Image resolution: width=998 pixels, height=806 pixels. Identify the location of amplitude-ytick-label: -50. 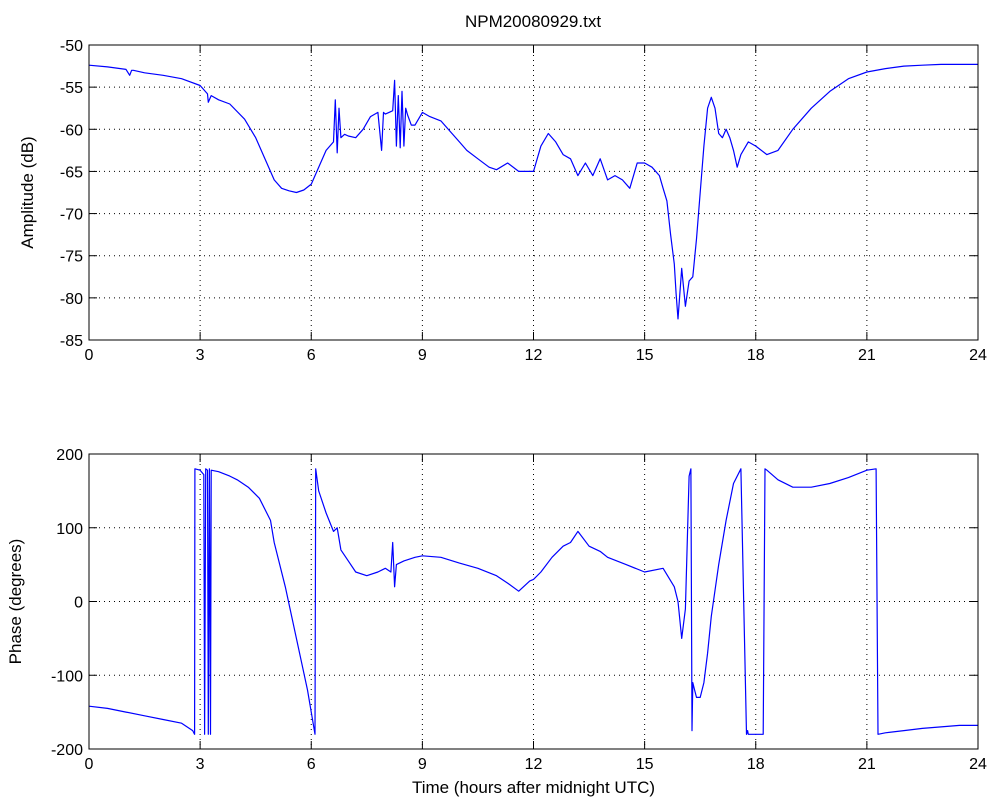
(71, 46).